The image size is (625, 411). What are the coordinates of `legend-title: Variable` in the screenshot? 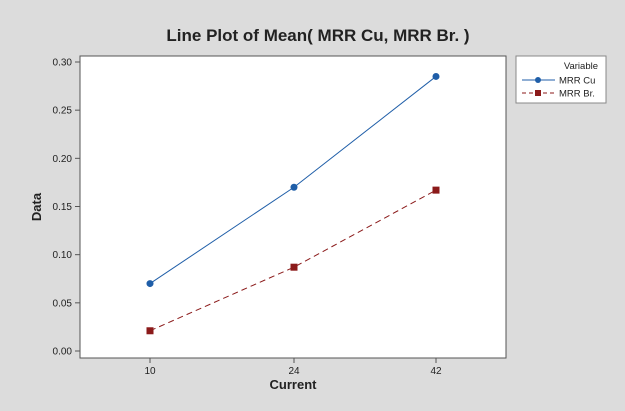 It's located at (581, 66).